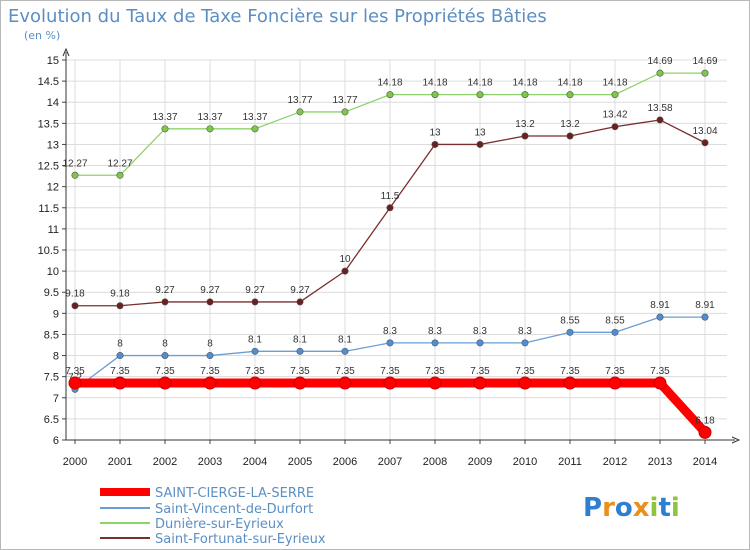 The width and height of the screenshot is (750, 550). What do you see at coordinates (345, 339) in the screenshot?
I see `data-label: 8.1` at bounding box center [345, 339].